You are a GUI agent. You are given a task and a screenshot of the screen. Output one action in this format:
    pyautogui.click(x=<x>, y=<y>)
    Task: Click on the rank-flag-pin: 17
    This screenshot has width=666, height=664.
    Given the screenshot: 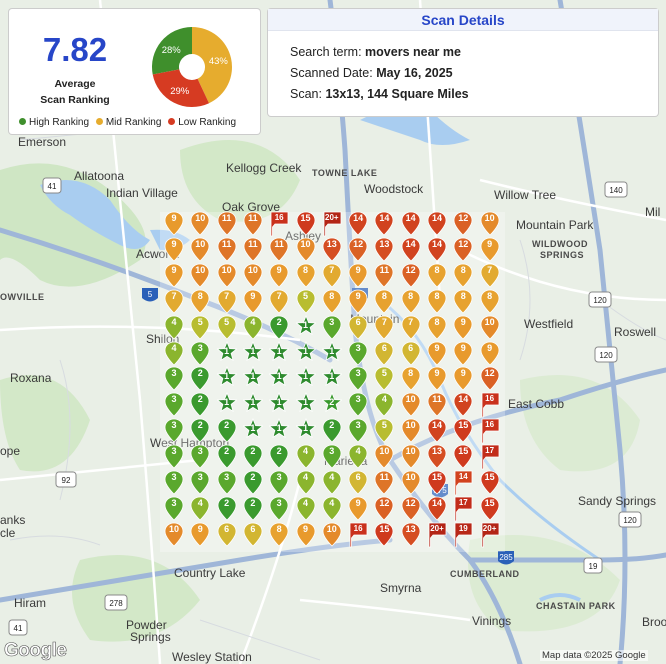 What is the action you would take?
    pyautogui.click(x=463, y=509)
    